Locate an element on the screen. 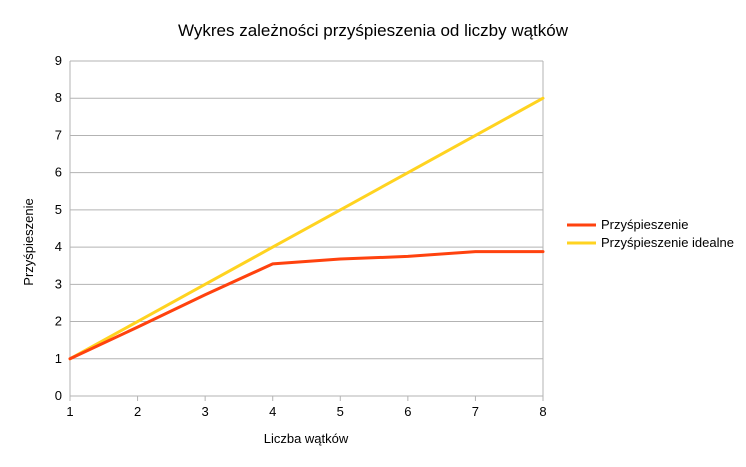  legend-label: Przyśpieszenie idealne is located at coordinates (667, 242).